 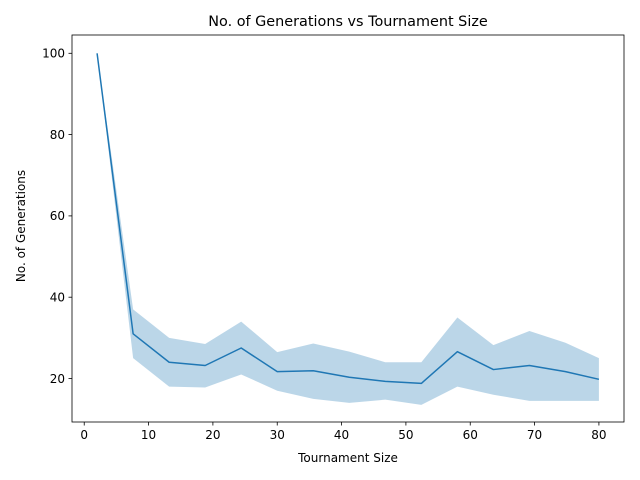 I want to click on x-tick-label: 30, so click(x=277, y=435).